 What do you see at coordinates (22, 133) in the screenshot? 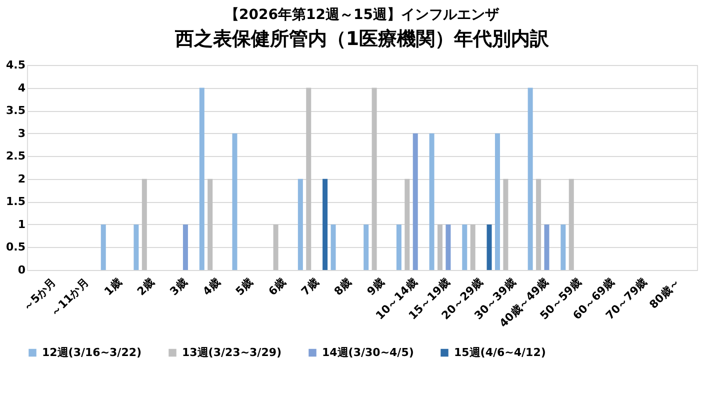
I see `y-tick-label: 3` at bounding box center [22, 133].